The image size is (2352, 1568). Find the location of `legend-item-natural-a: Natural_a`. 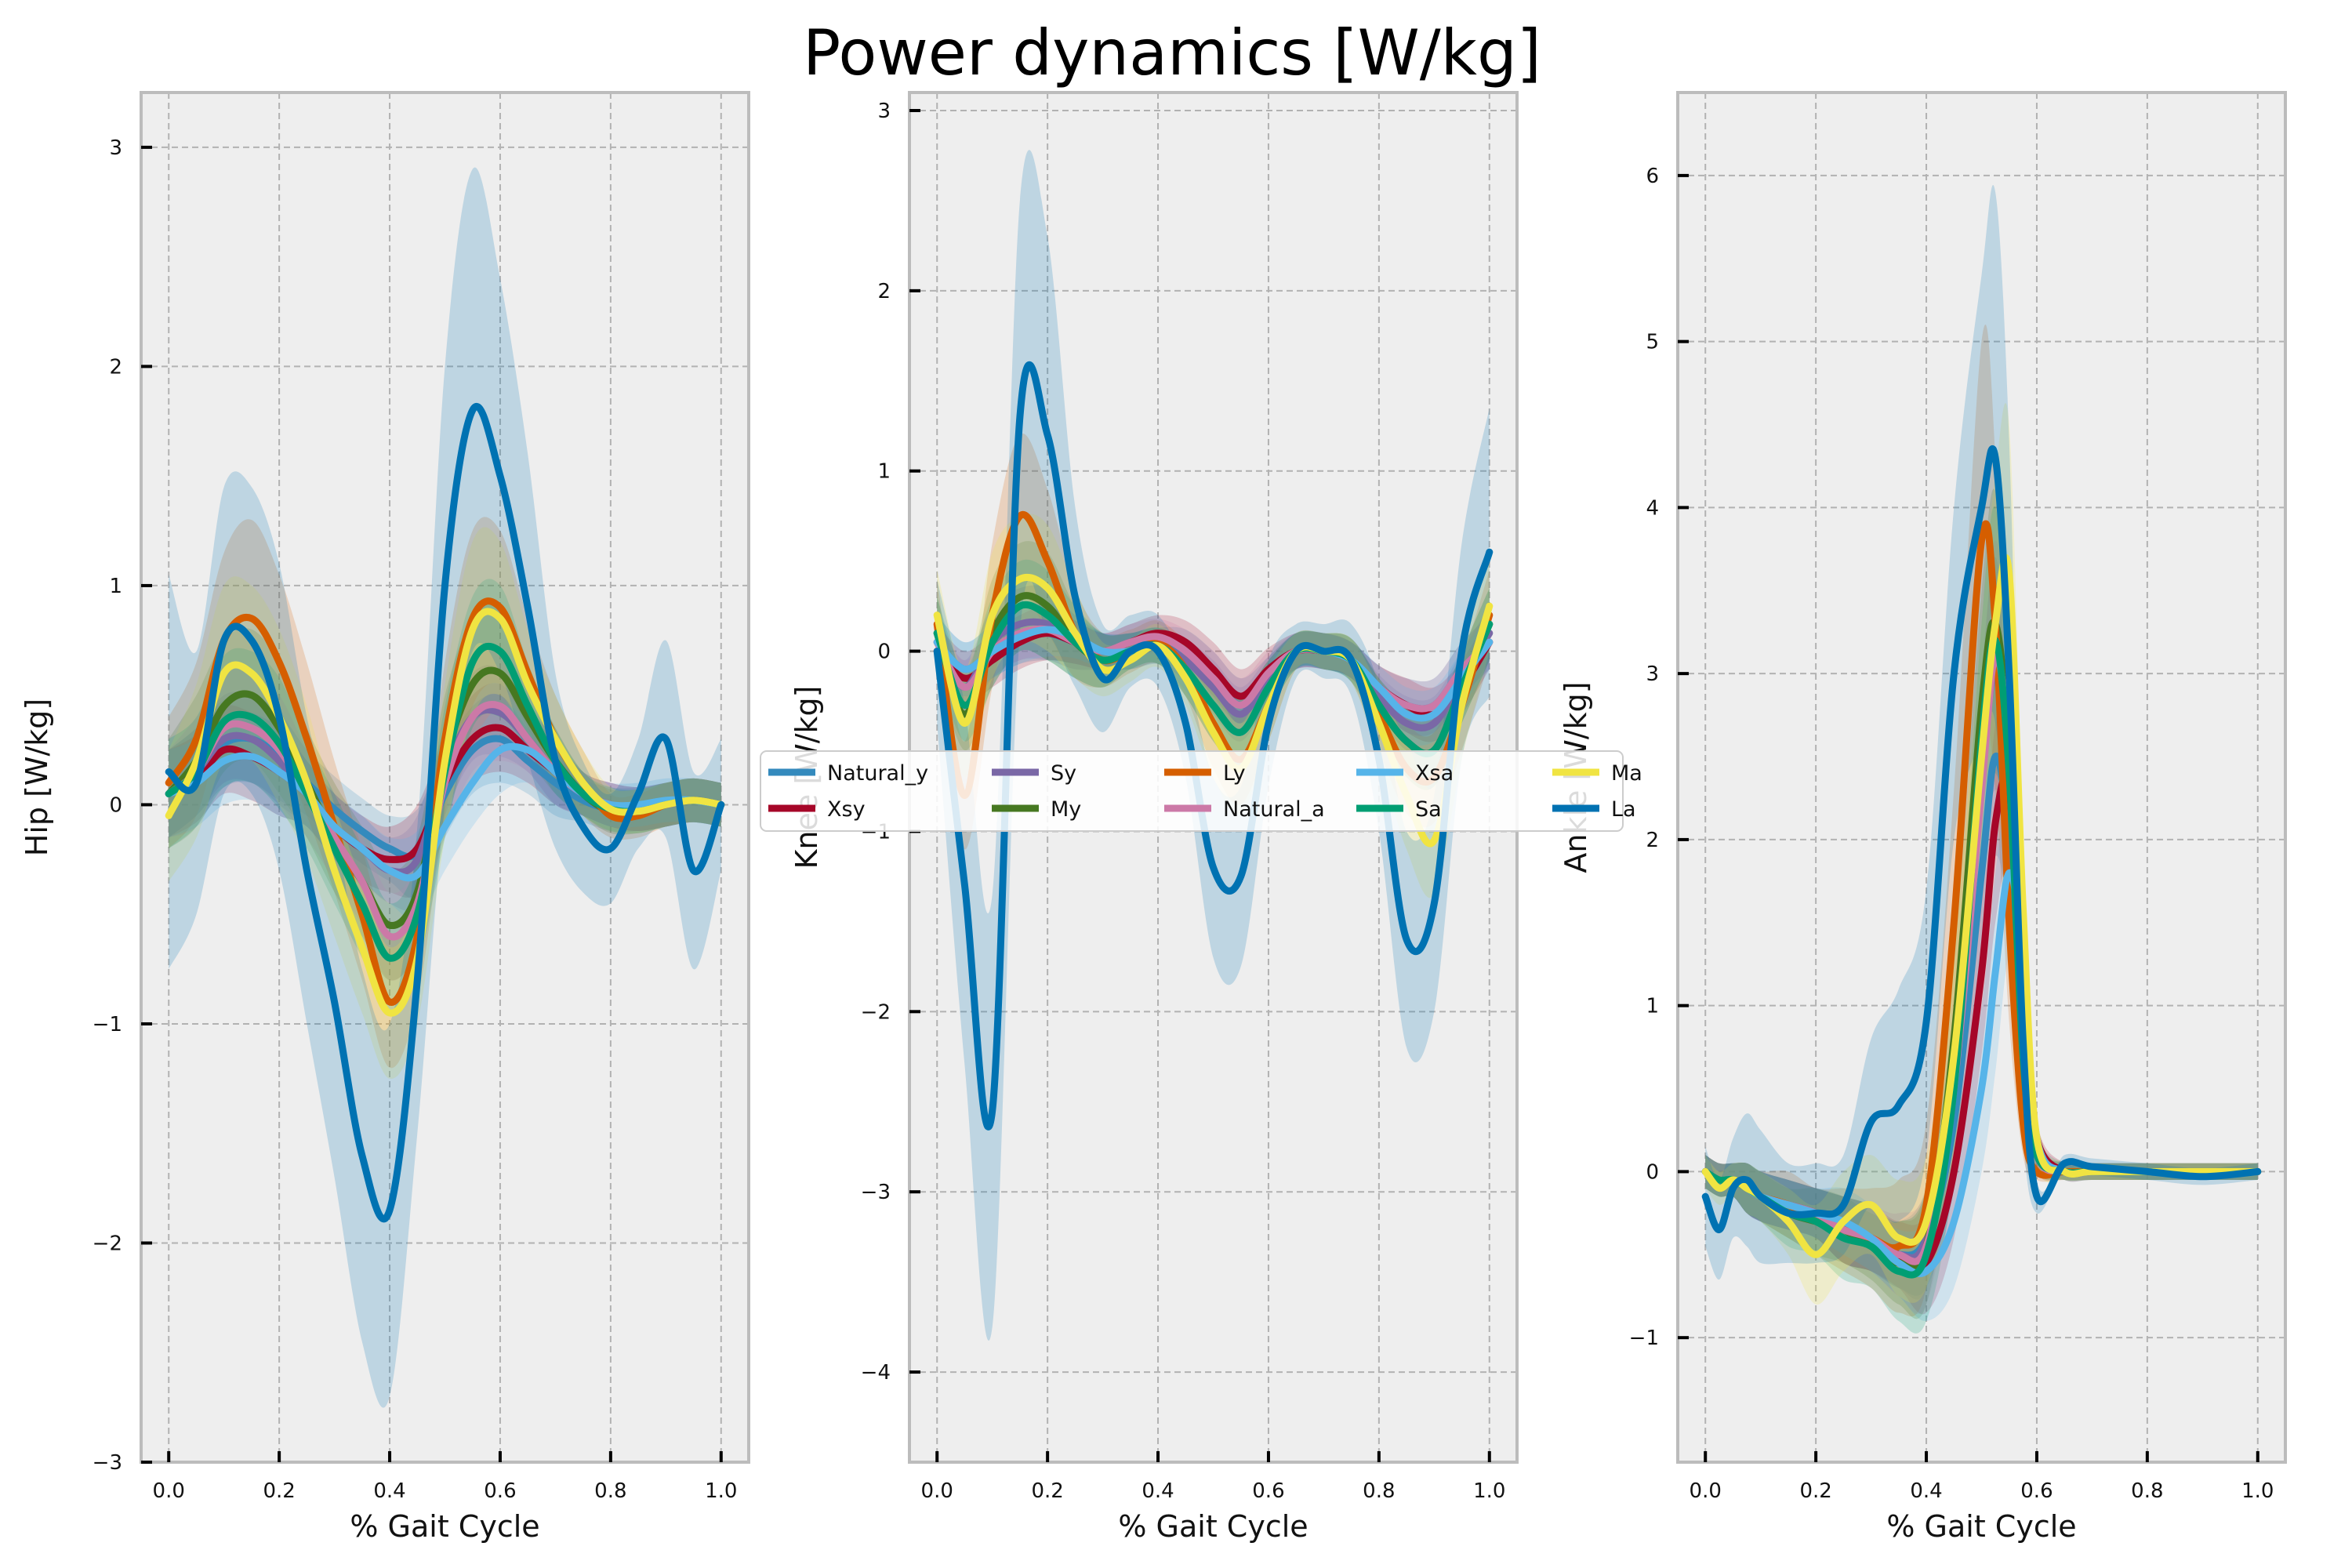

legend-item-natural-a: Natural_a is located at coordinates (1244, 810).